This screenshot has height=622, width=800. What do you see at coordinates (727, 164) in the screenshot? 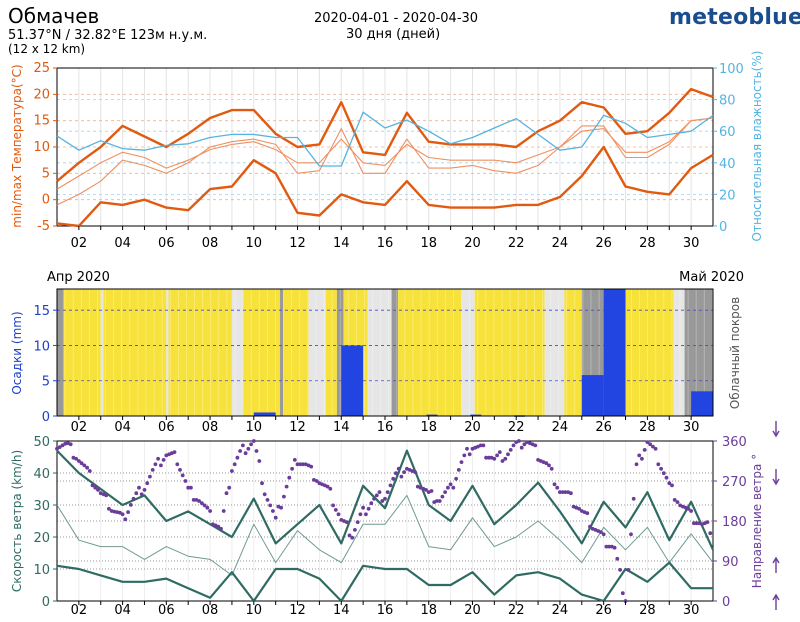
I see `humidity-y-tick-label: 40` at bounding box center [727, 164].